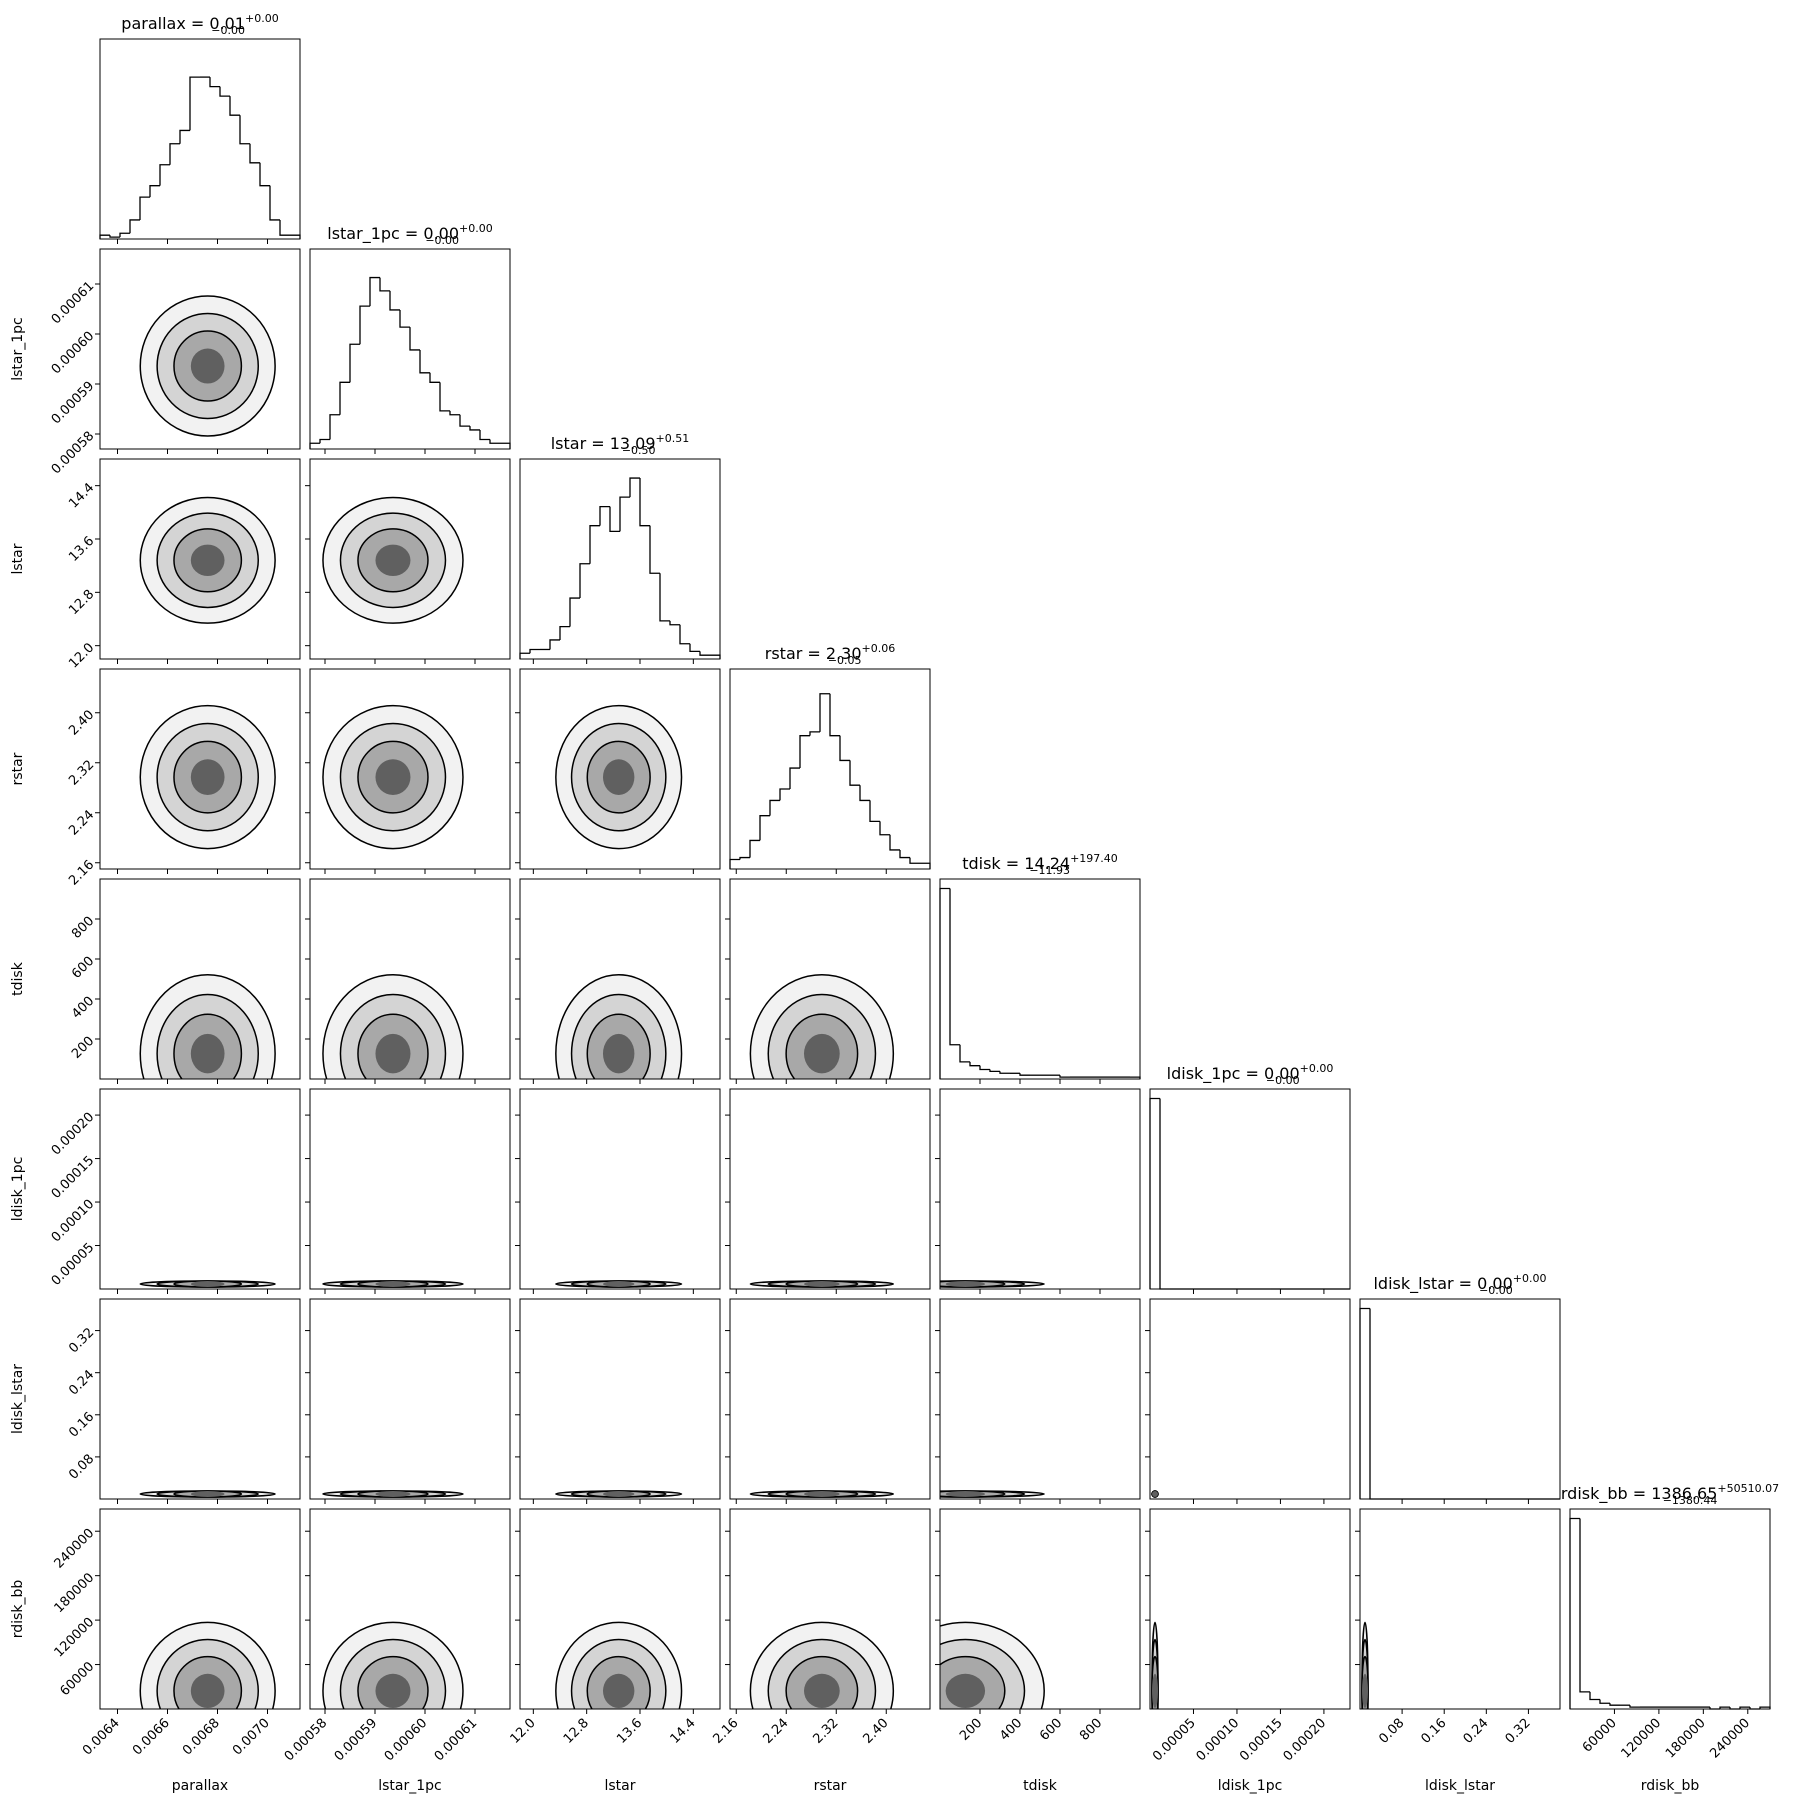 This screenshot has height=1813, width=1809. Describe the element at coordinates (73, 1221) in the screenshot. I see `y-tick-label: 0.00010` at that location.